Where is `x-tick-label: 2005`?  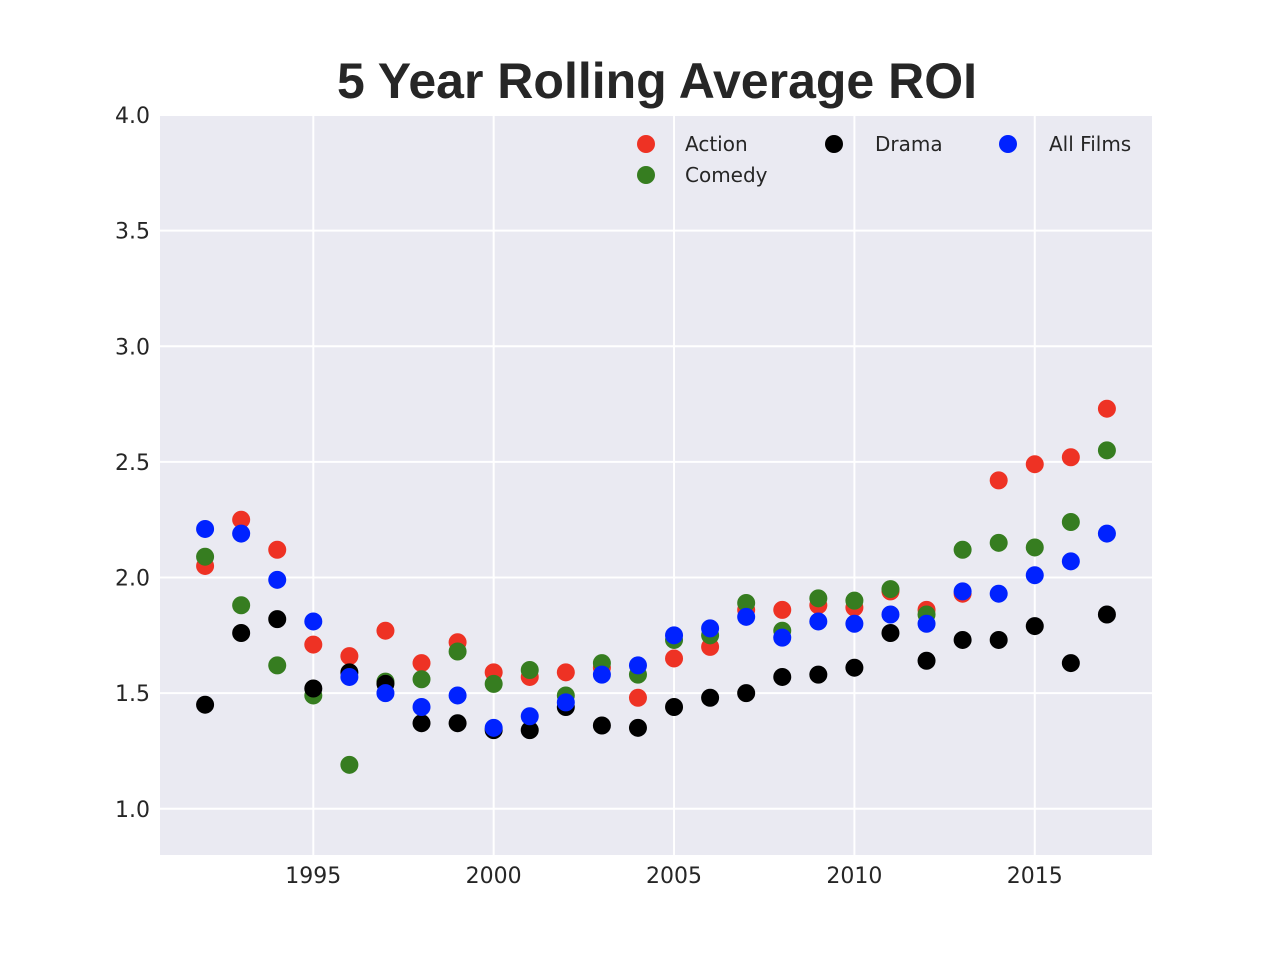
x-tick-label: 2005 is located at coordinates (674, 876).